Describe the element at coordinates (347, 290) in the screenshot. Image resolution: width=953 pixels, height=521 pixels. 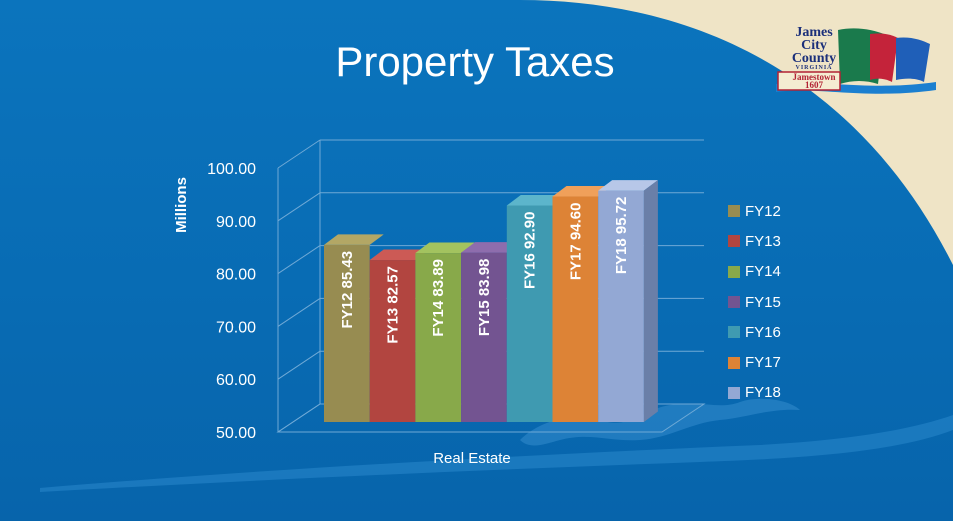
I see `data-label: FY12 85.43` at that location.